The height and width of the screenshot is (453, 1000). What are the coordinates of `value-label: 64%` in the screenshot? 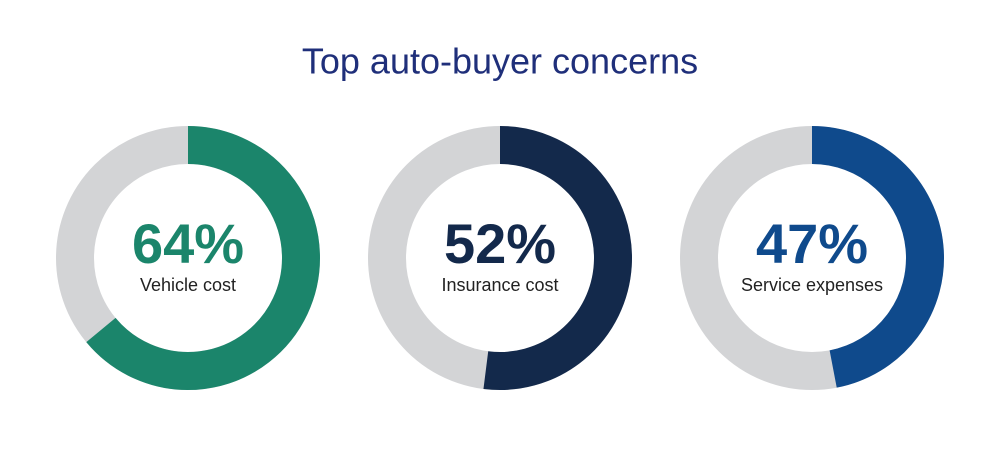 It's located at (188, 243).